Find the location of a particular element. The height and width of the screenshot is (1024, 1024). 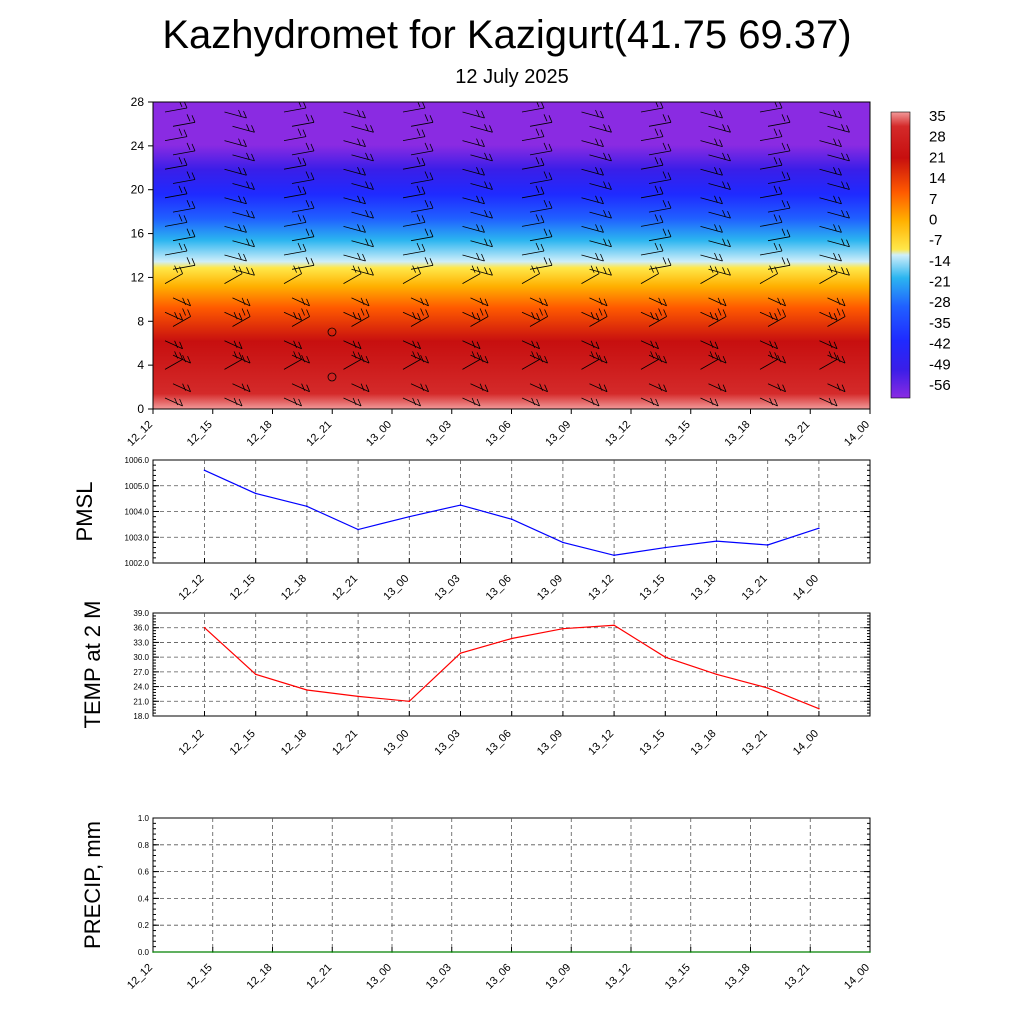

x-tick-label: 13_18 is located at coordinates (738, 434).